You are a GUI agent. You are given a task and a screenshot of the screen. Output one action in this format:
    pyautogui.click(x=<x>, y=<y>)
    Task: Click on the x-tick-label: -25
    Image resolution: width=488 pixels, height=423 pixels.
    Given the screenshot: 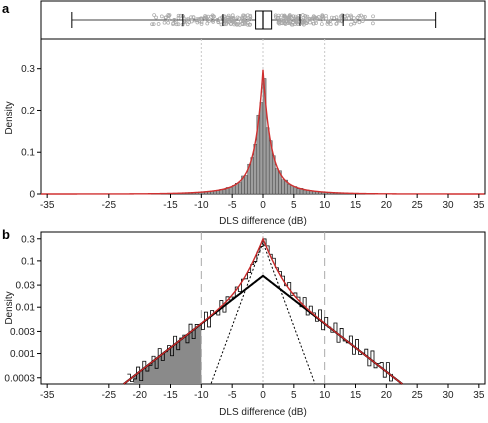 What is the action you would take?
    pyautogui.click(x=109, y=205)
    